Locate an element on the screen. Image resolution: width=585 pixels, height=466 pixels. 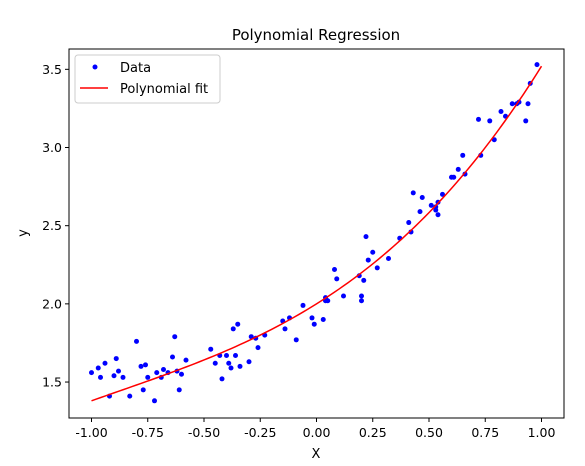
x-tick-label-2: -0.50 is located at coordinates (204, 432).